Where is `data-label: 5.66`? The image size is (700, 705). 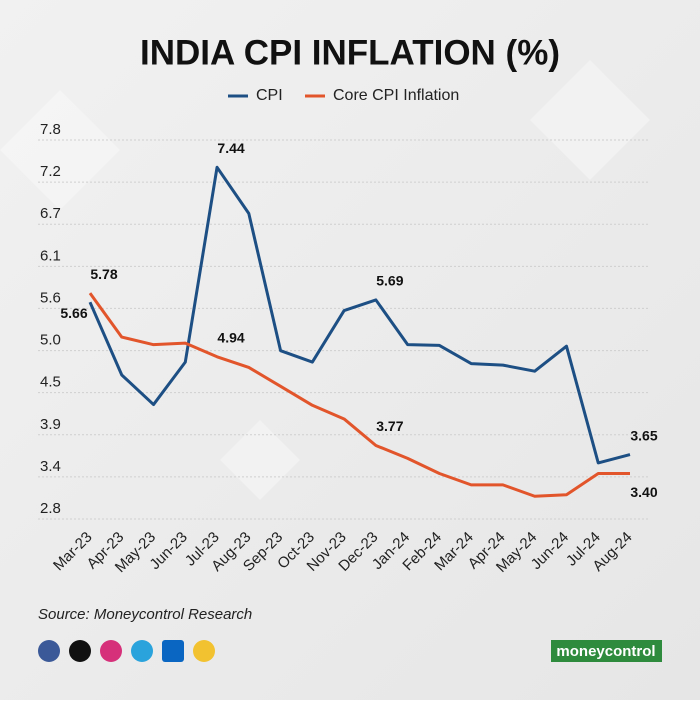 data-label: 5.66 is located at coordinates (73, 313).